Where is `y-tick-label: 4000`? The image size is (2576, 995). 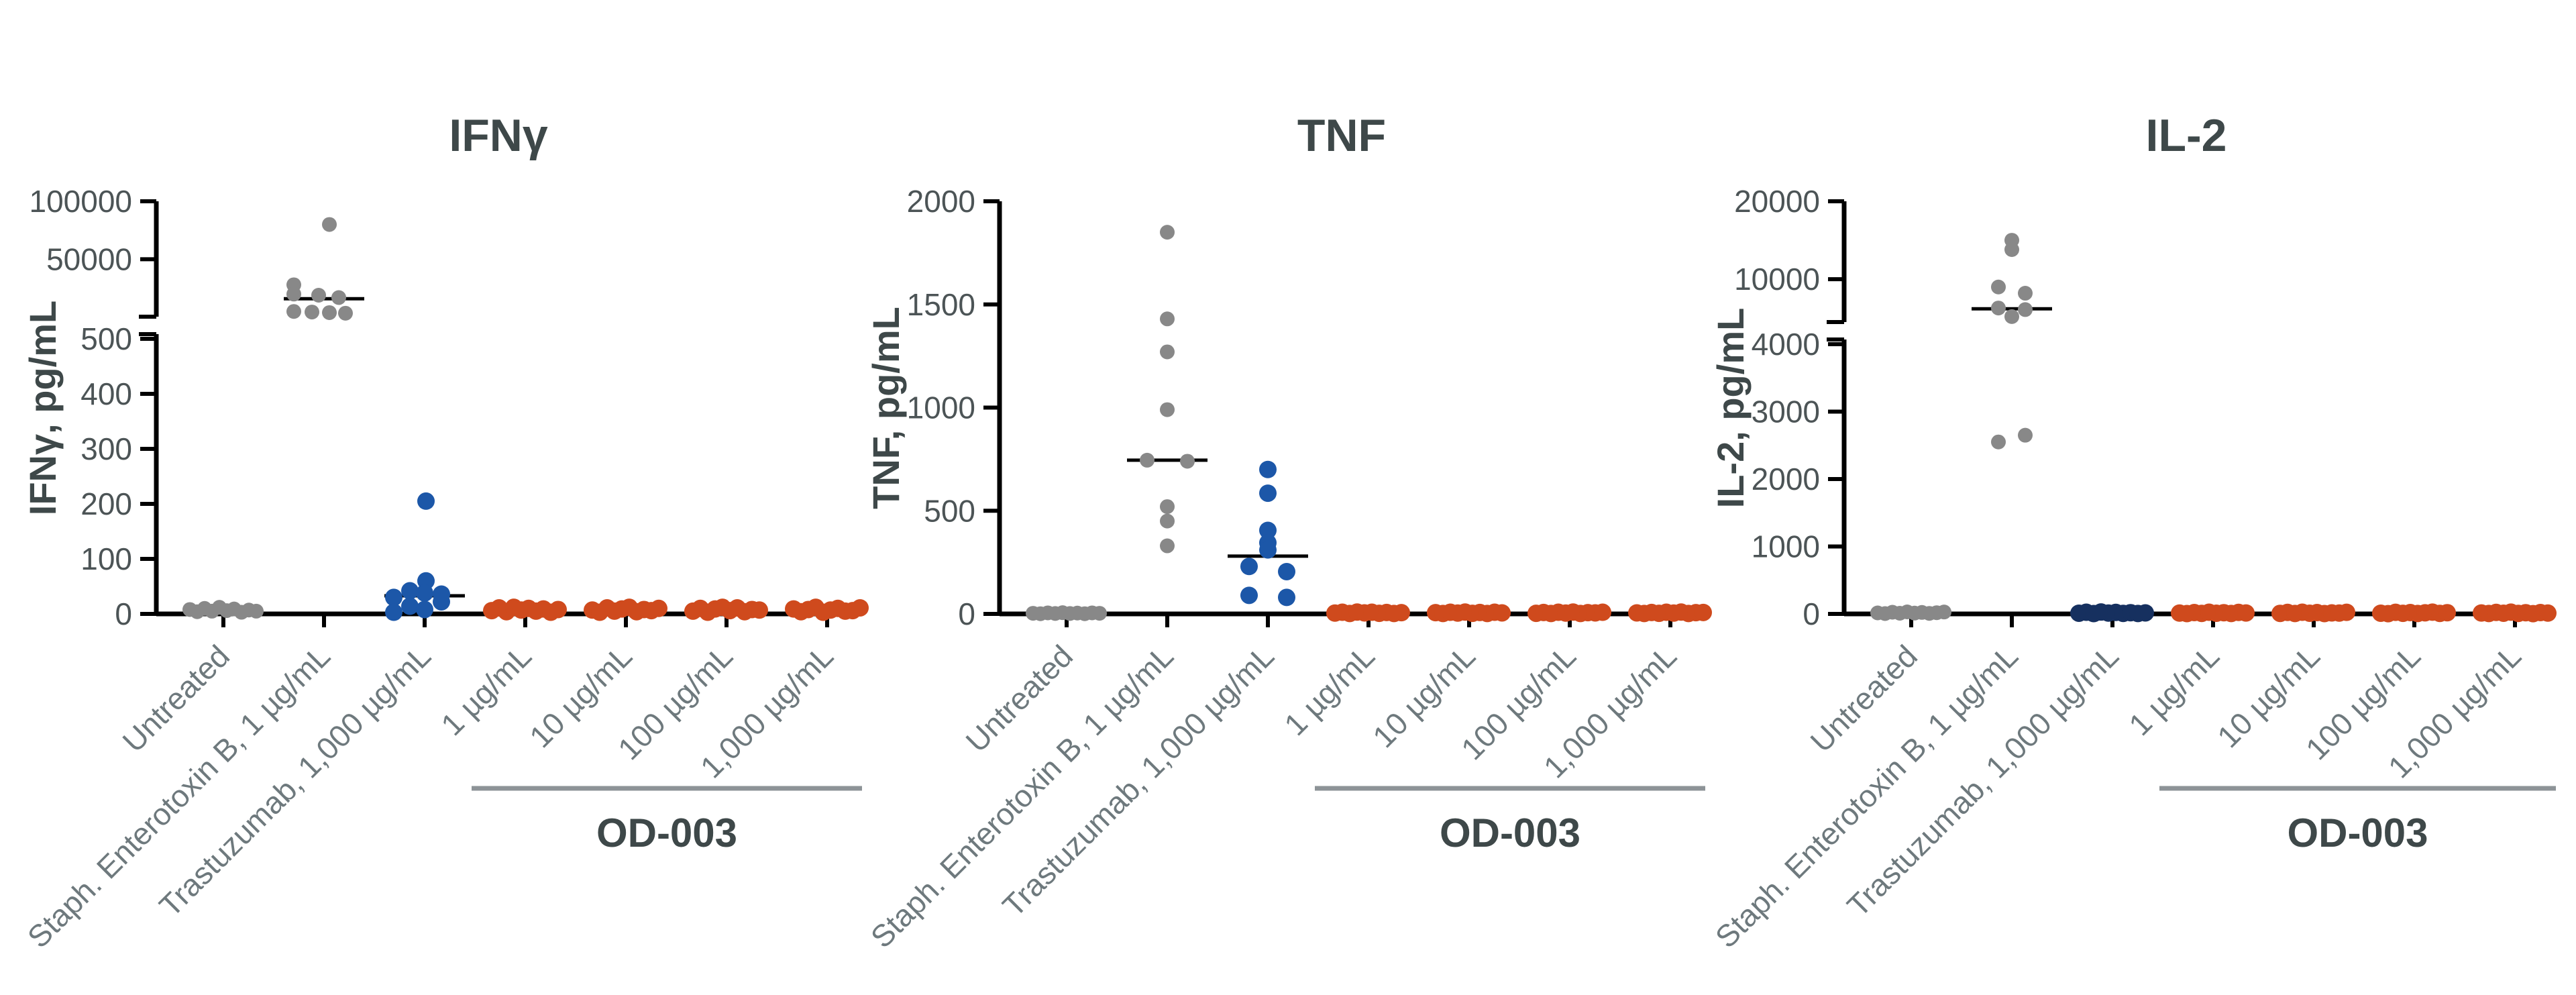
y-tick-label: 4000 is located at coordinates (1786, 344).